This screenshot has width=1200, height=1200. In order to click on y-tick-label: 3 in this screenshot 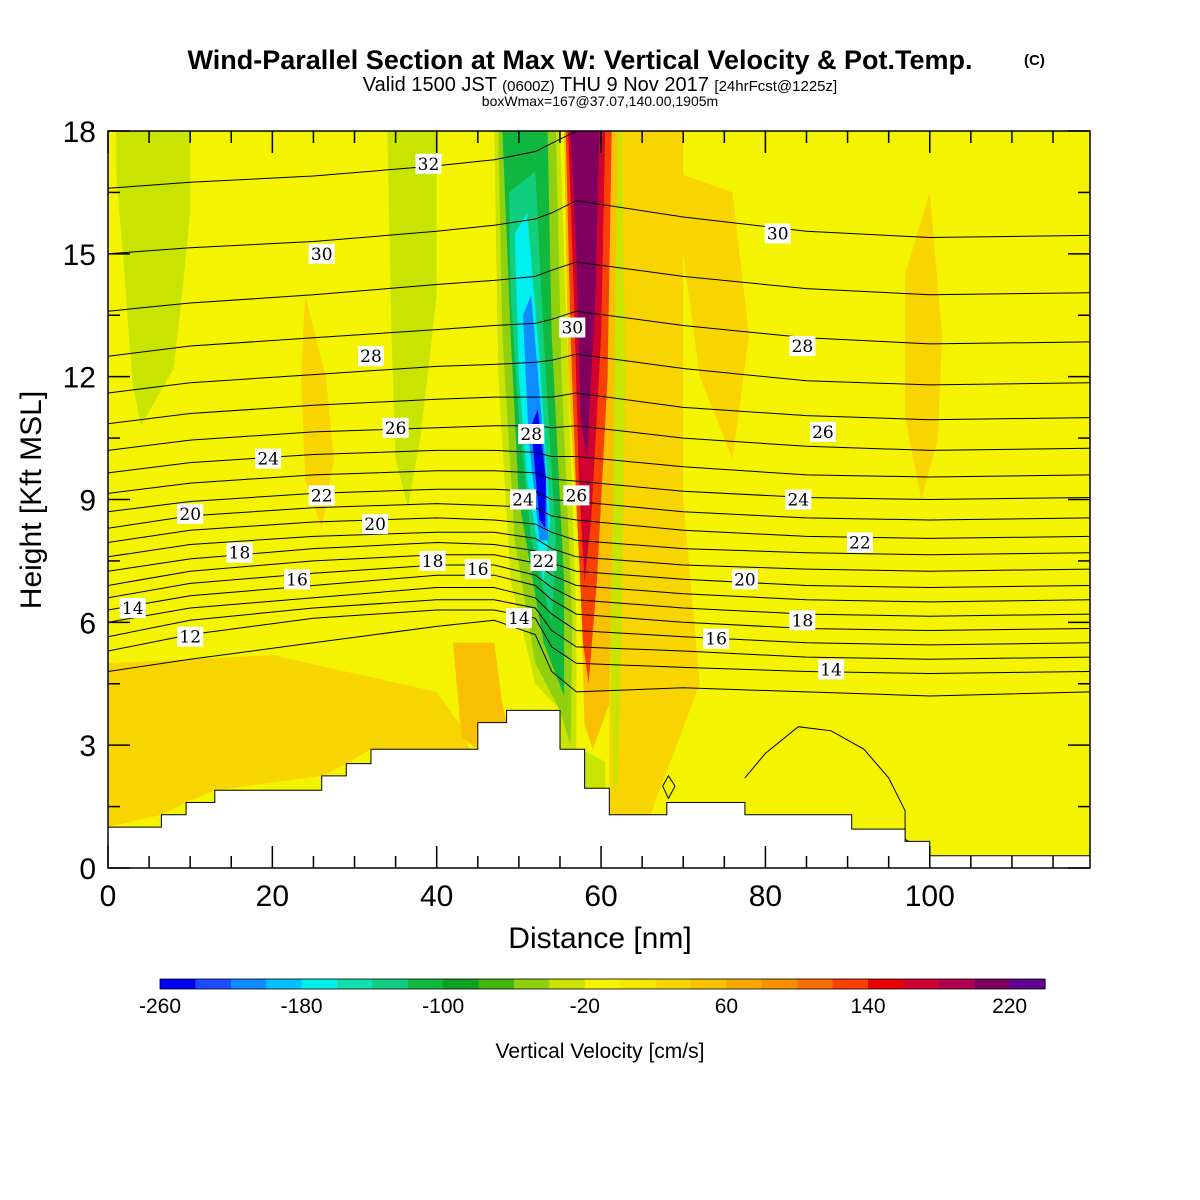, I will do `click(87, 746)`.